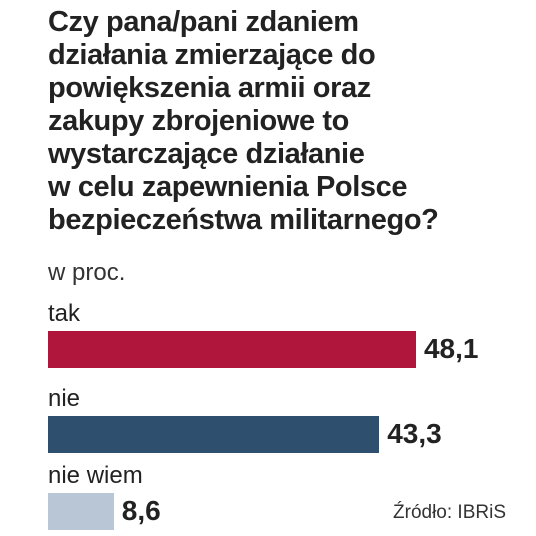  Describe the element at coordinates (87, 272) in the screenshot. I see `chart-subtitle: w proc.` at that location.